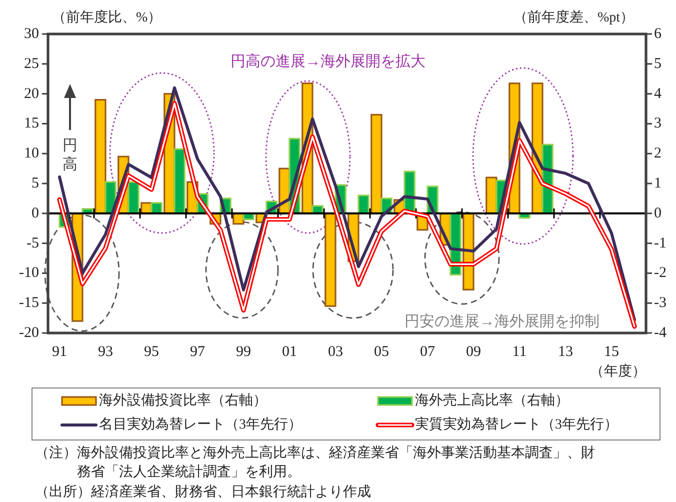 The image size is (676, 502). What do you see at coordinates (31, 154) in the screenshot?
I see `y-tick-label: 10` at bounding box center [31, 154].